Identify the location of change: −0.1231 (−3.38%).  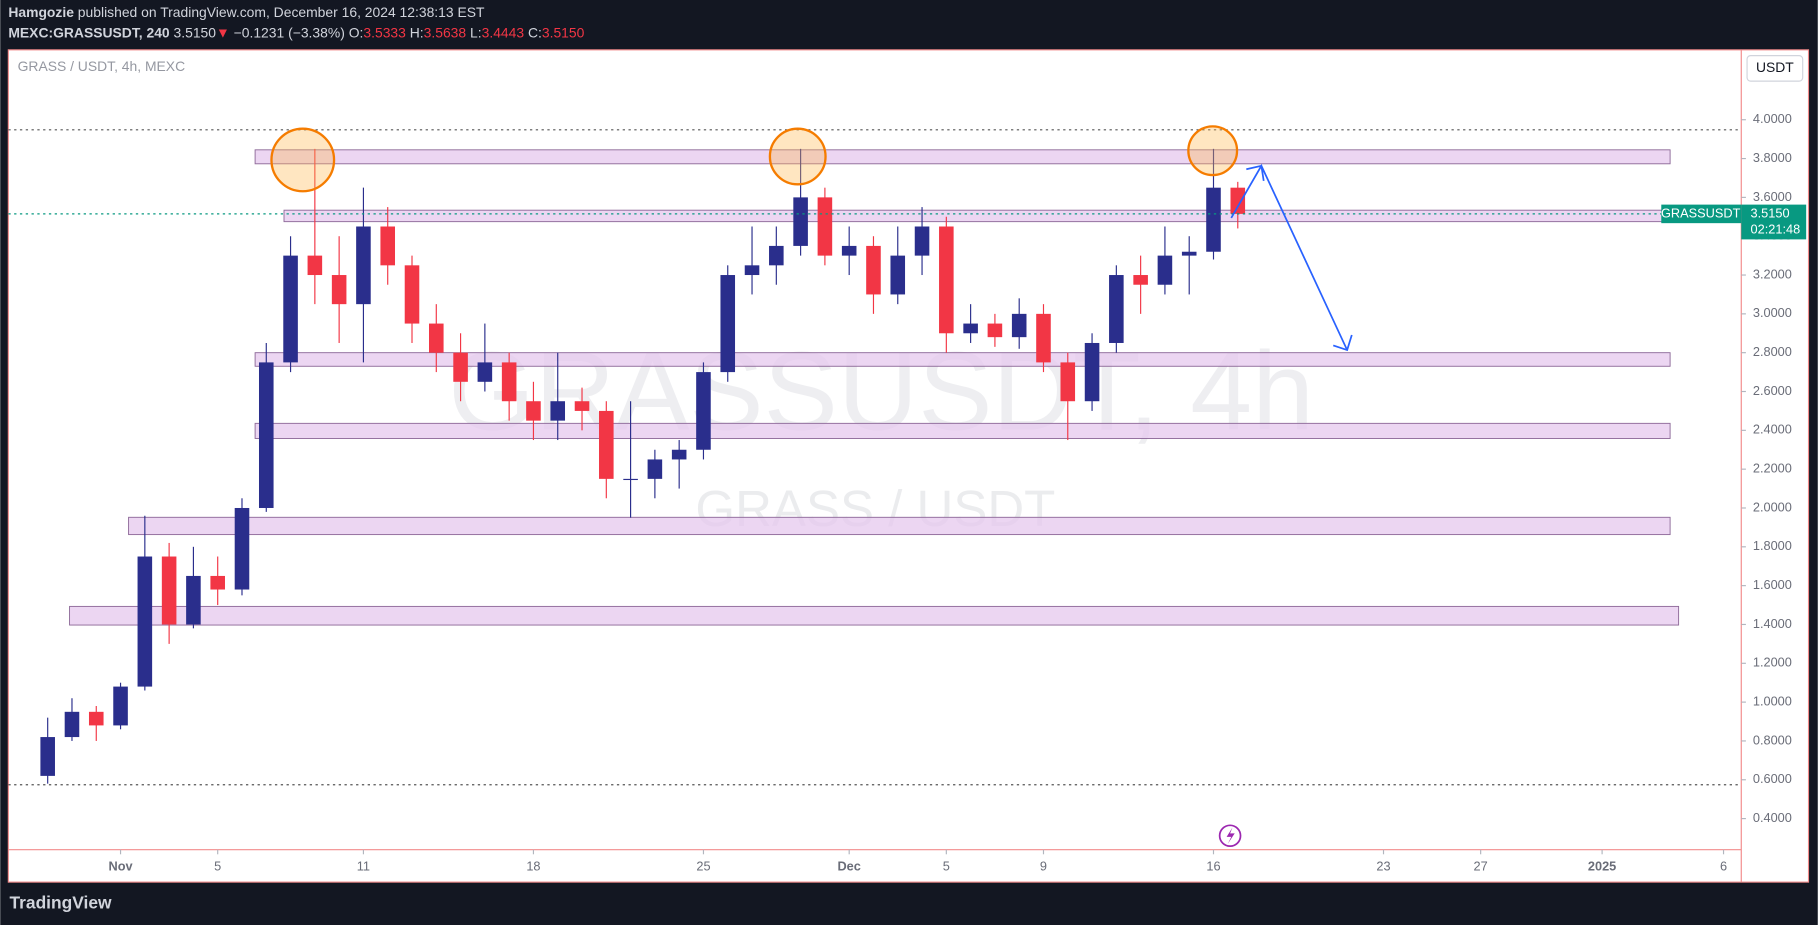
(289, 32).